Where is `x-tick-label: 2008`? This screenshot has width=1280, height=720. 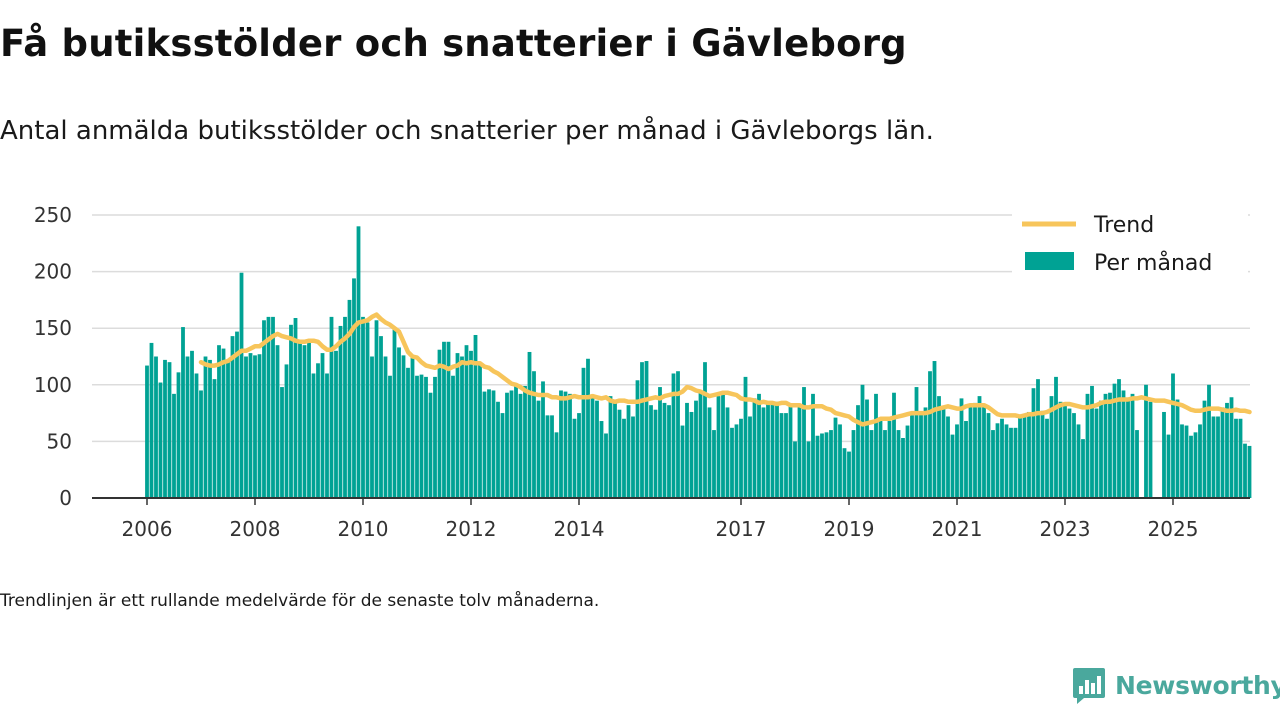 x-tick-label: 2008 is located at coordinates (255, 529).